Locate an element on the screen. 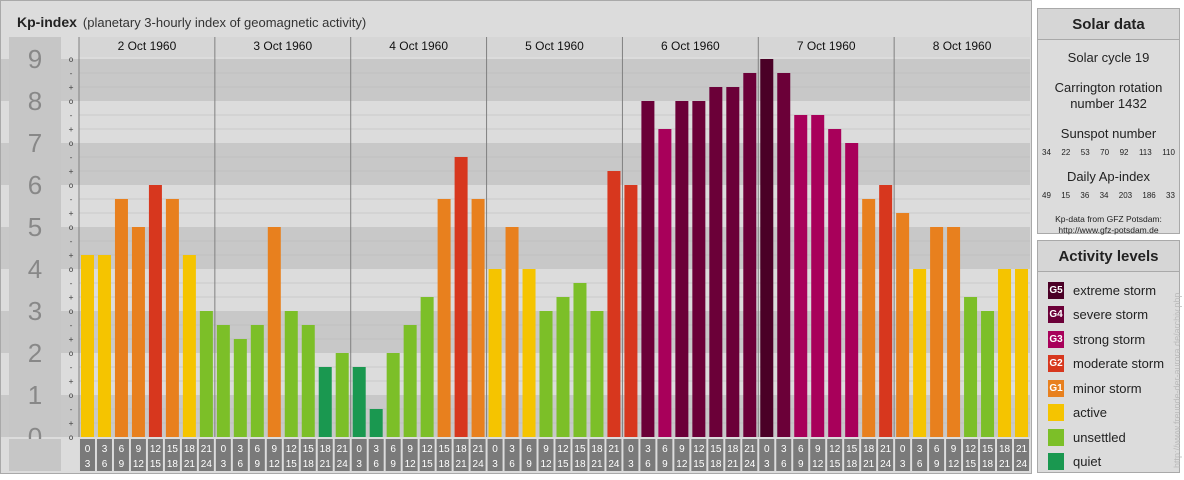 This screenshot has width=1184, height=480. legend-label: severe storm is located at coordinates (1111, 315).